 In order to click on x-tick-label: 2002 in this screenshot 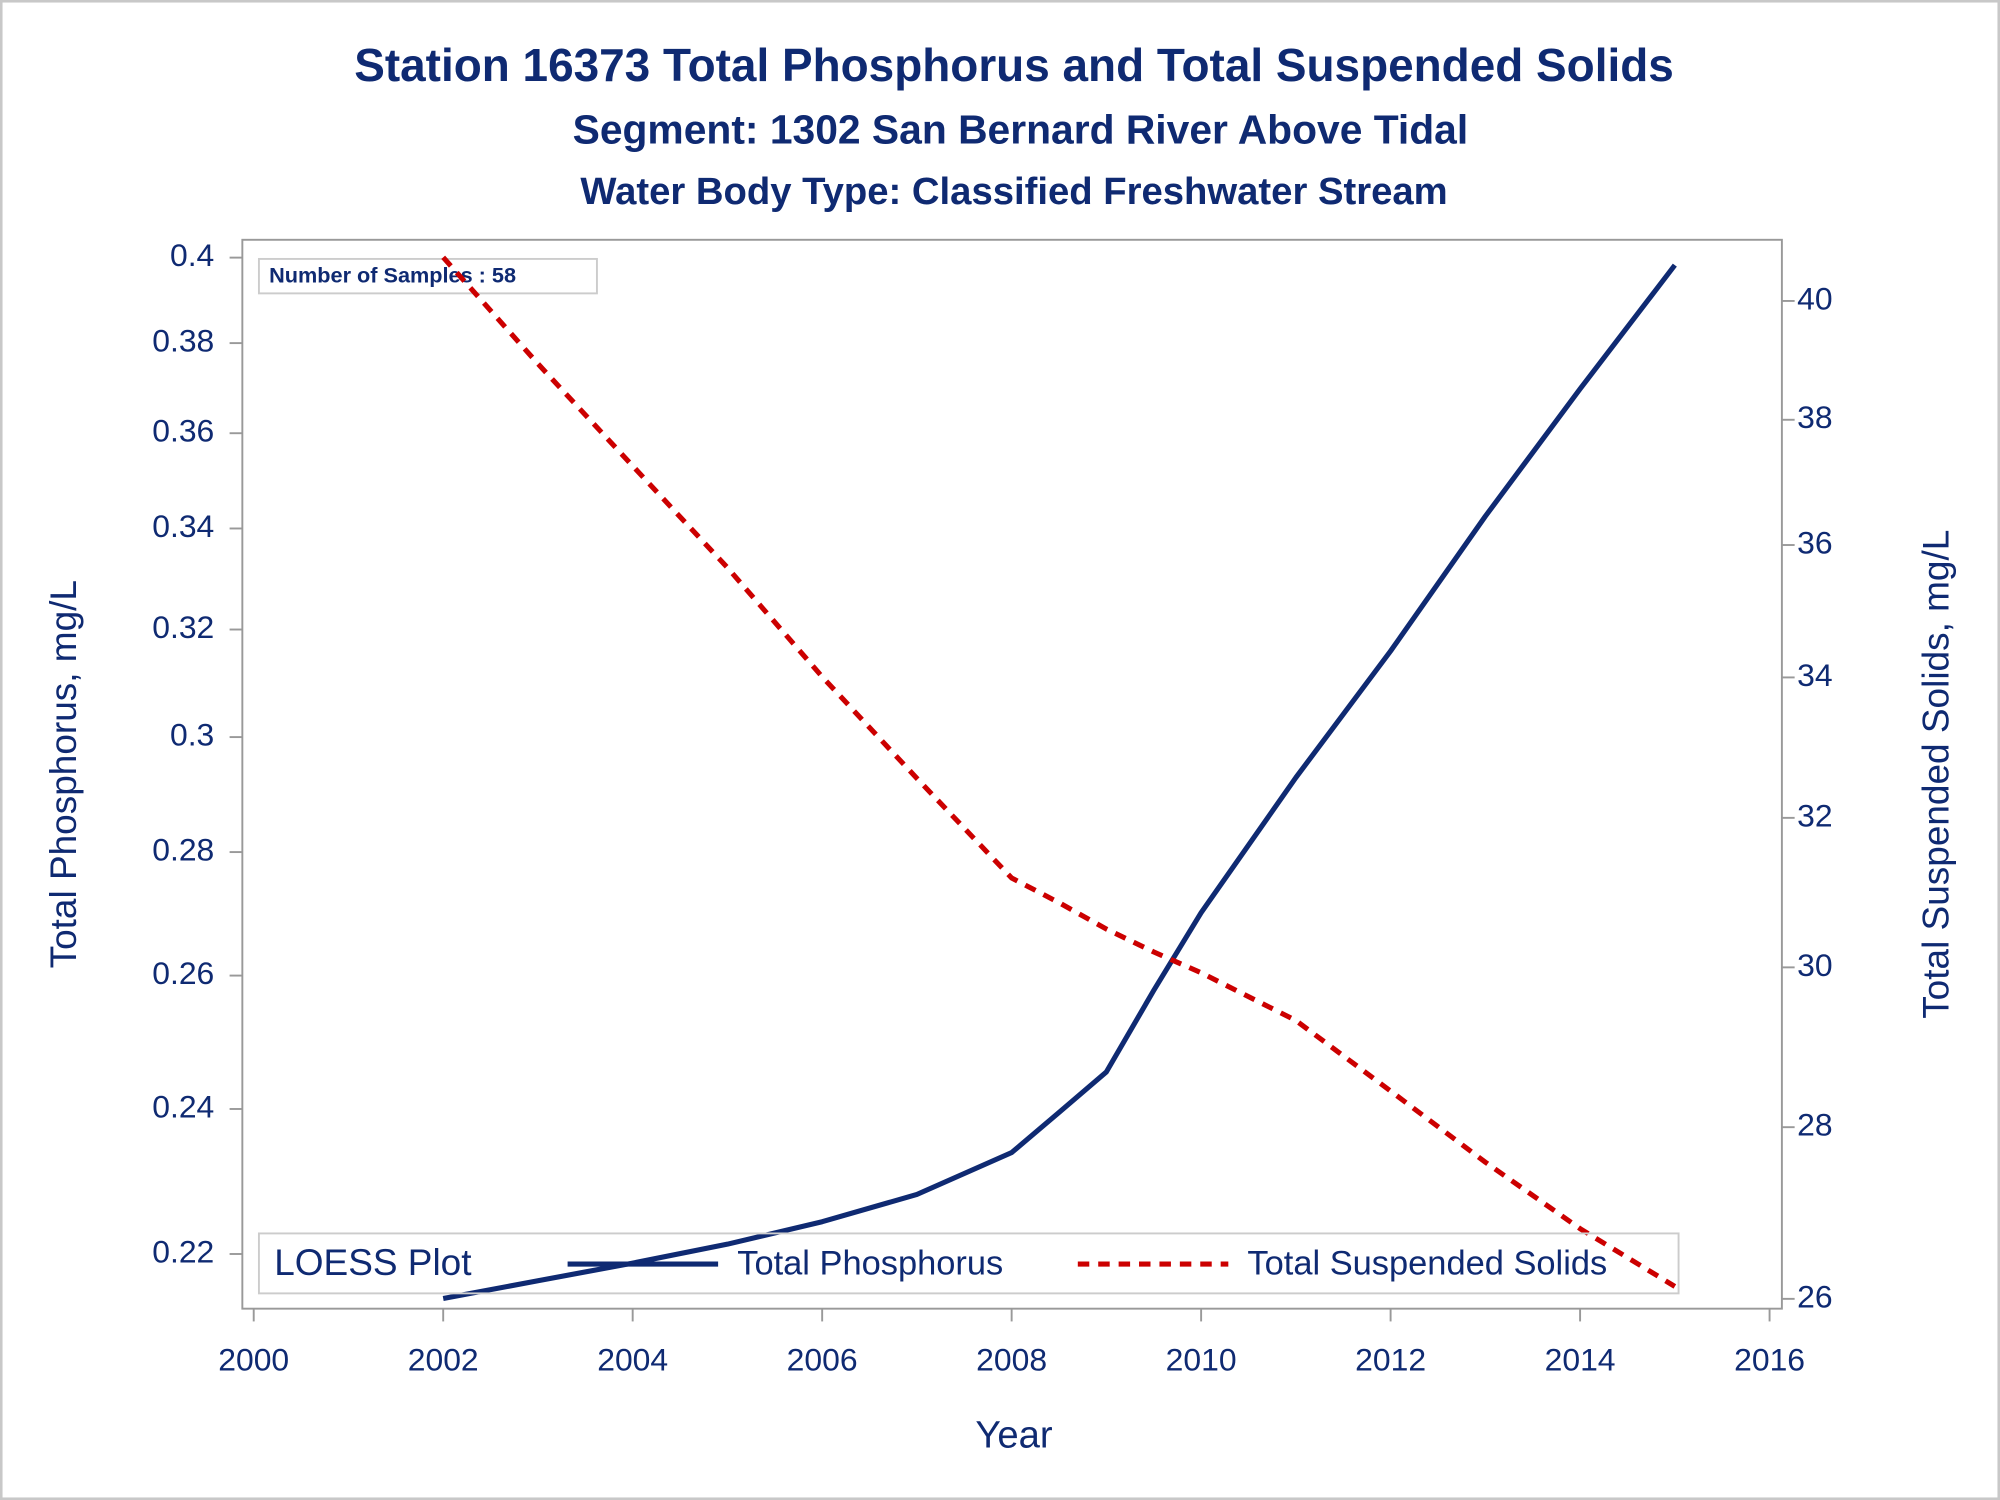, I will do `click(443, 1360)`.